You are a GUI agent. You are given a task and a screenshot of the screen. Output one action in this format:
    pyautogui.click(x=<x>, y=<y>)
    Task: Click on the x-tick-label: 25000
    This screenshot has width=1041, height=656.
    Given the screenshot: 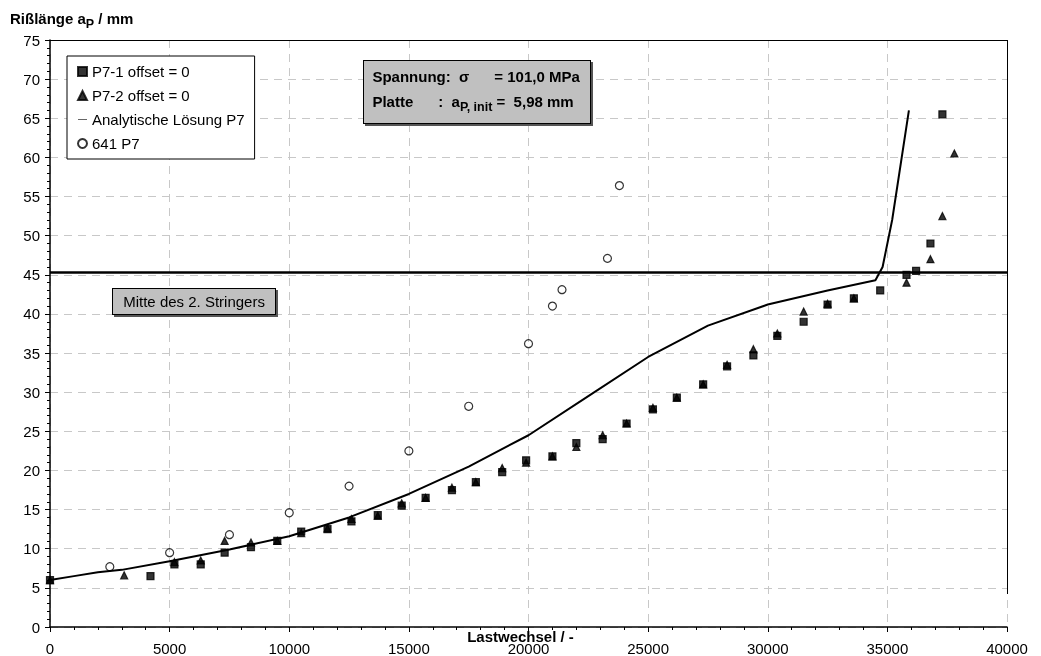 What is the action you would take?
    pyautogui.click(x=648, y=648)
    